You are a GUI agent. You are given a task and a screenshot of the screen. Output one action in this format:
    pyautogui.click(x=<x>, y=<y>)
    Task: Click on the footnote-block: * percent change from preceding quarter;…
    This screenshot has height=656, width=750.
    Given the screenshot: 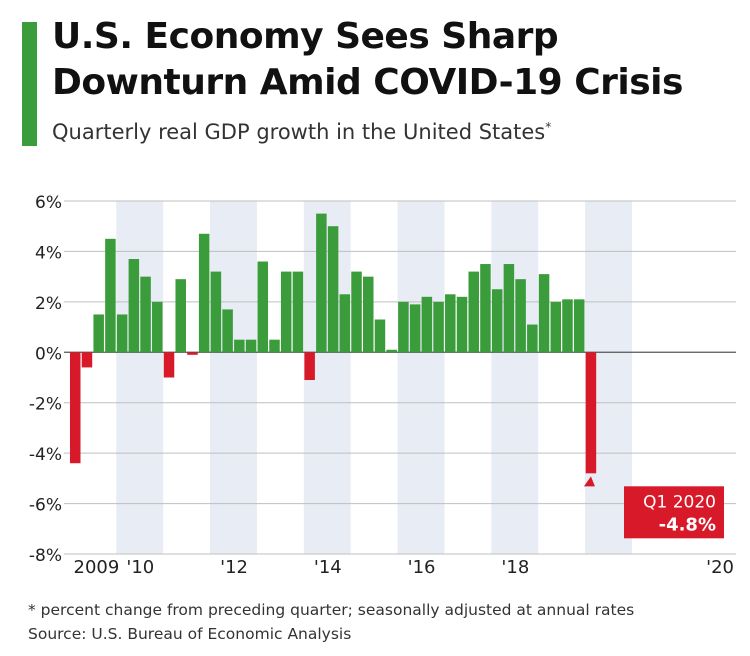 What is the action you would take?
    pyautogui.click(x=331, y=622)
    